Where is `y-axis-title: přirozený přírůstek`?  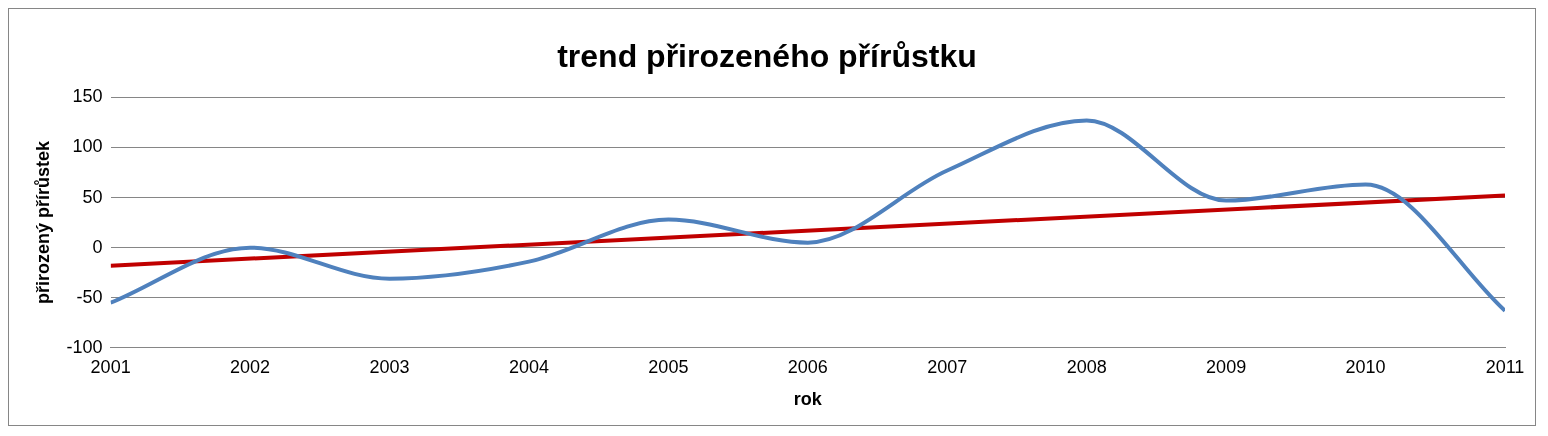
y-axis-title: přirozený přírůstek is located at coordinates (42, 222).